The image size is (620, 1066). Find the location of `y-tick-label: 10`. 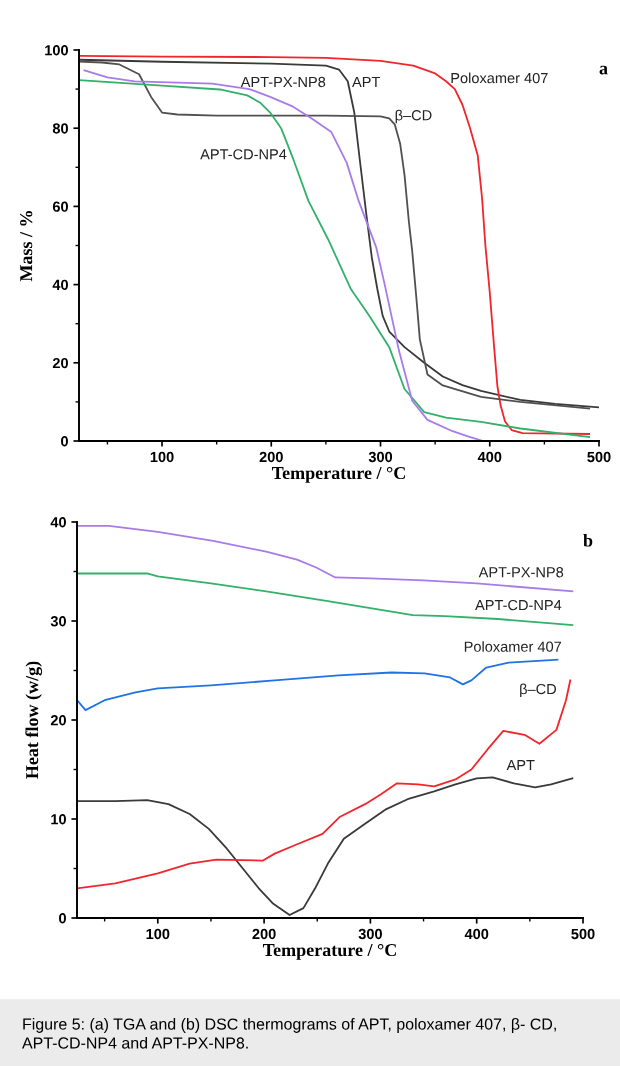

y-tick-label: 10 is located at coordinates (58, 819).